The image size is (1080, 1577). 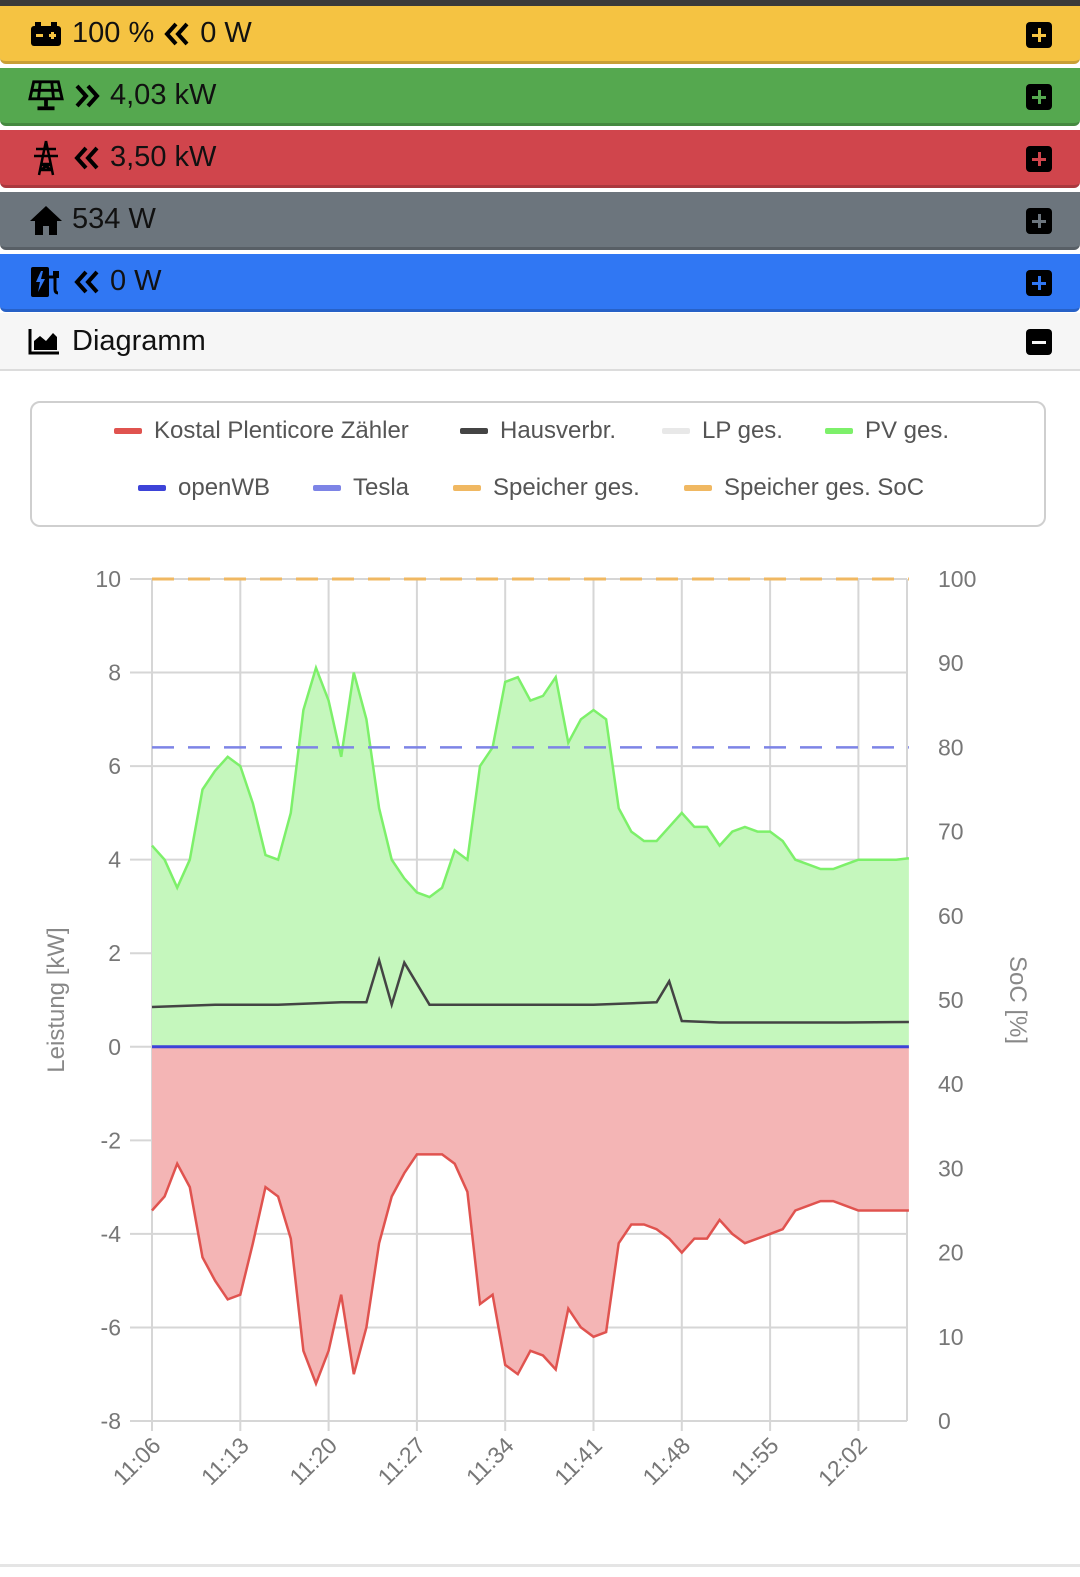 I want to click on y2-tick-label: 10, so click(x=951, y=1337).